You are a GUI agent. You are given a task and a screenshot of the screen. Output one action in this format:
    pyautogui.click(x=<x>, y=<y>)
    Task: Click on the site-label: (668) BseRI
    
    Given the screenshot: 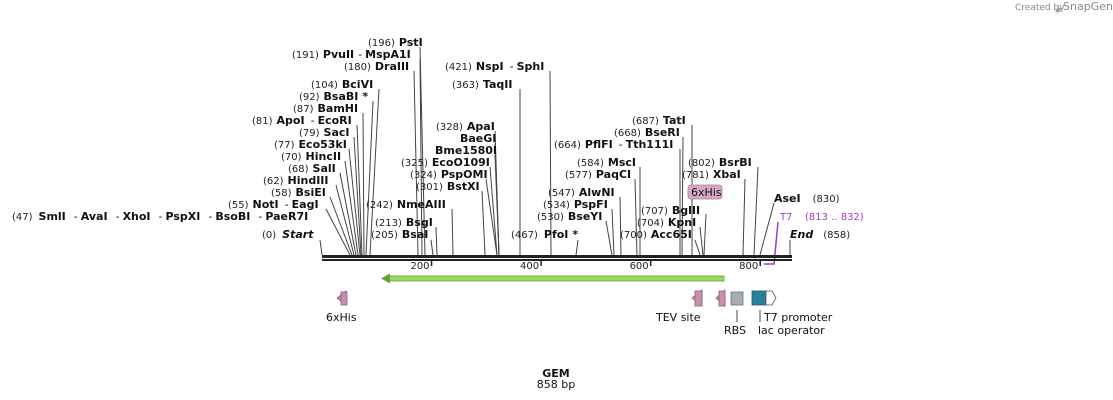 What is the action you would take?
    pyautogui.click(x=647, y=132)
    